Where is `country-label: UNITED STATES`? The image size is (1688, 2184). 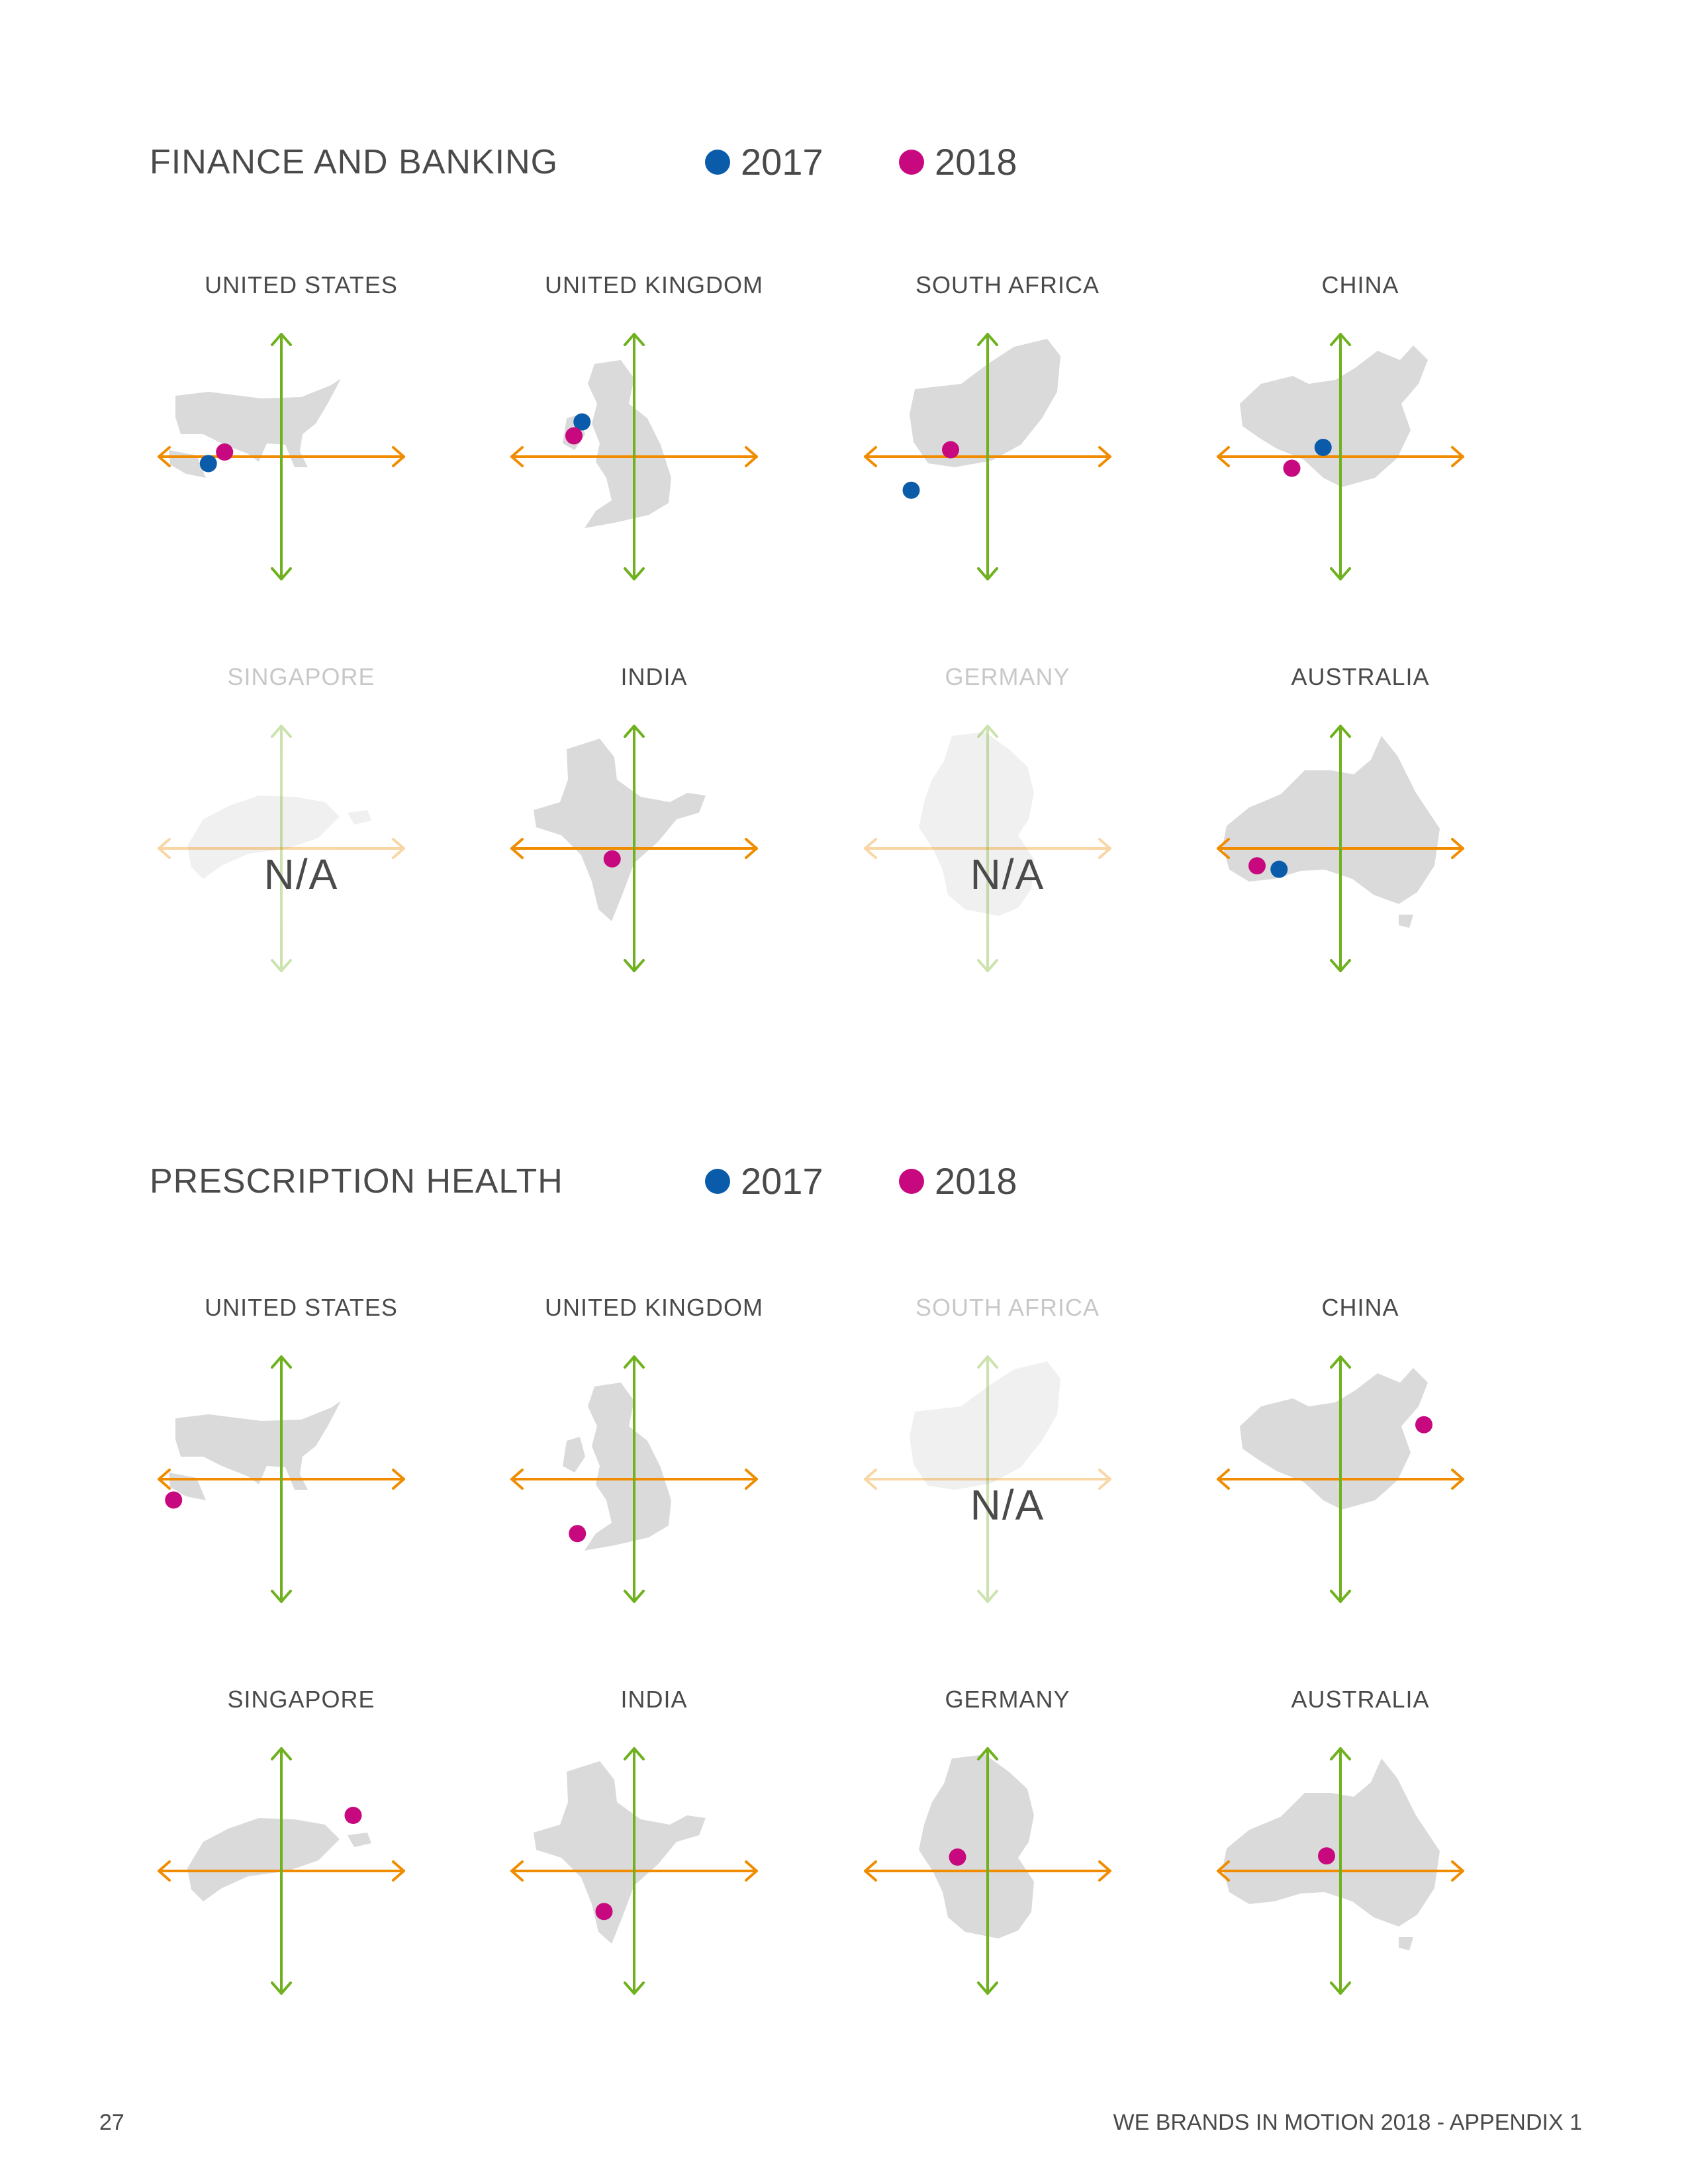
country-label: UNITED STATES is located at coordinates (301, 284).